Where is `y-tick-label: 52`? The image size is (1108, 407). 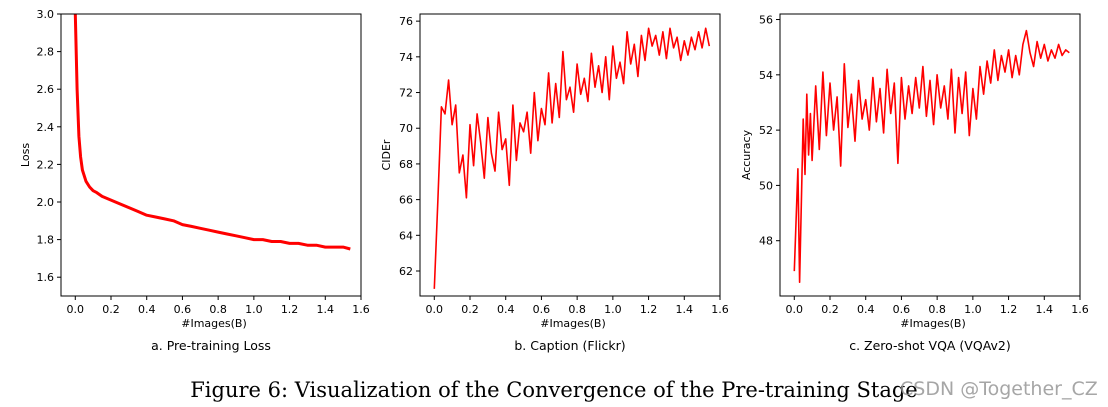
y-tick-label: 52 is located at coordinates (766, 130).